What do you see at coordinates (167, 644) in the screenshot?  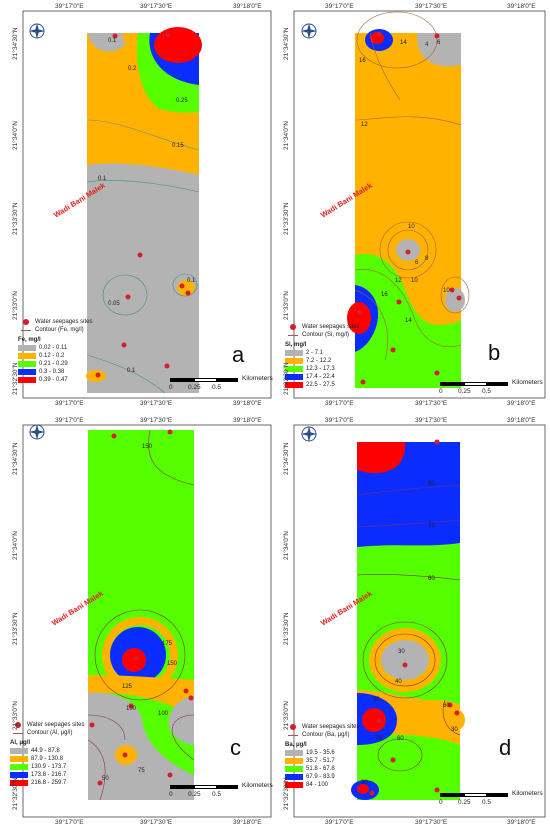 I see `contour-label: 175` at bounding box center [167, 644].